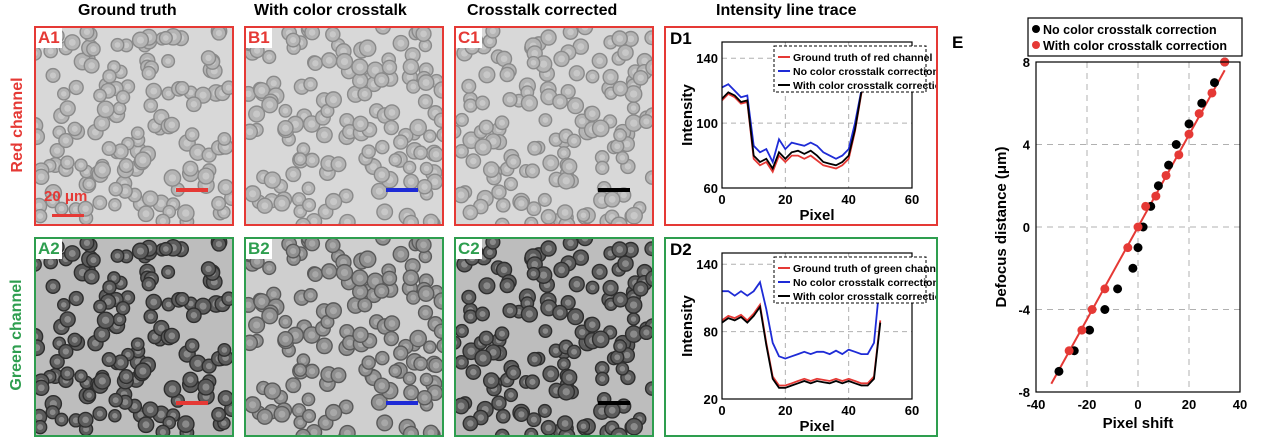 The height and width of the screenshot is (441, 1265). What do you see at coordinates (127, 10) in the screenshot?
I see `col-title-ground-truth: Ground truth` at bounding box center [127, 10].